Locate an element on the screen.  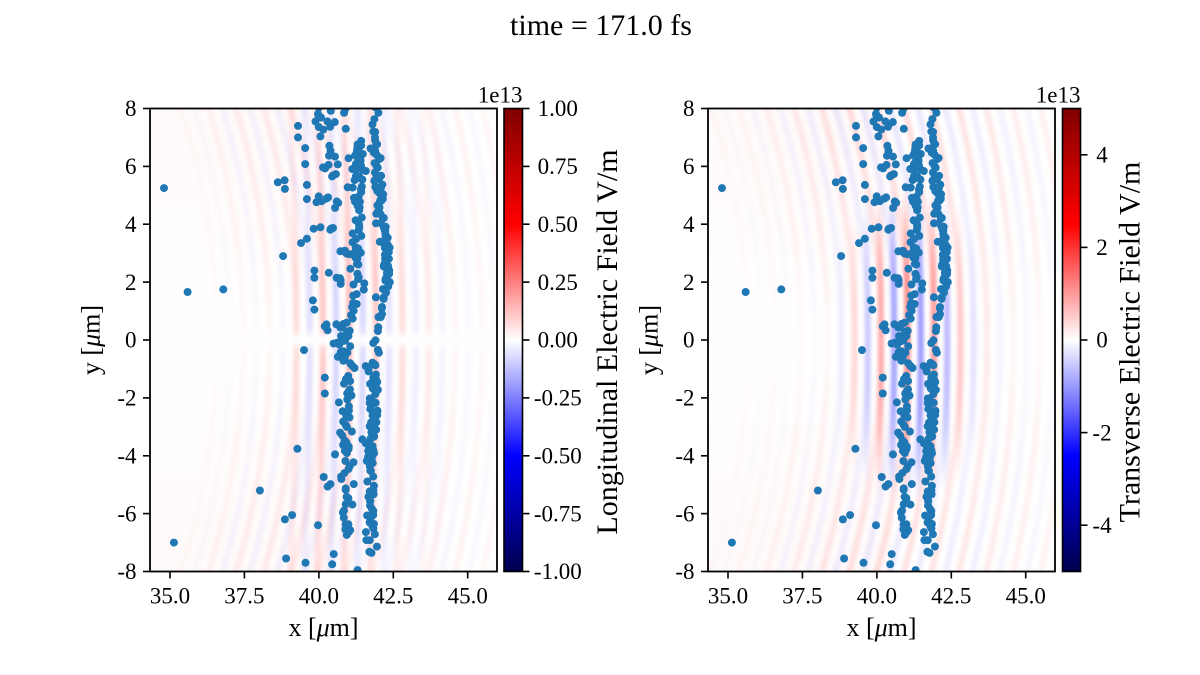
svg-text: -0.50 is located at coordinates (558, 455).